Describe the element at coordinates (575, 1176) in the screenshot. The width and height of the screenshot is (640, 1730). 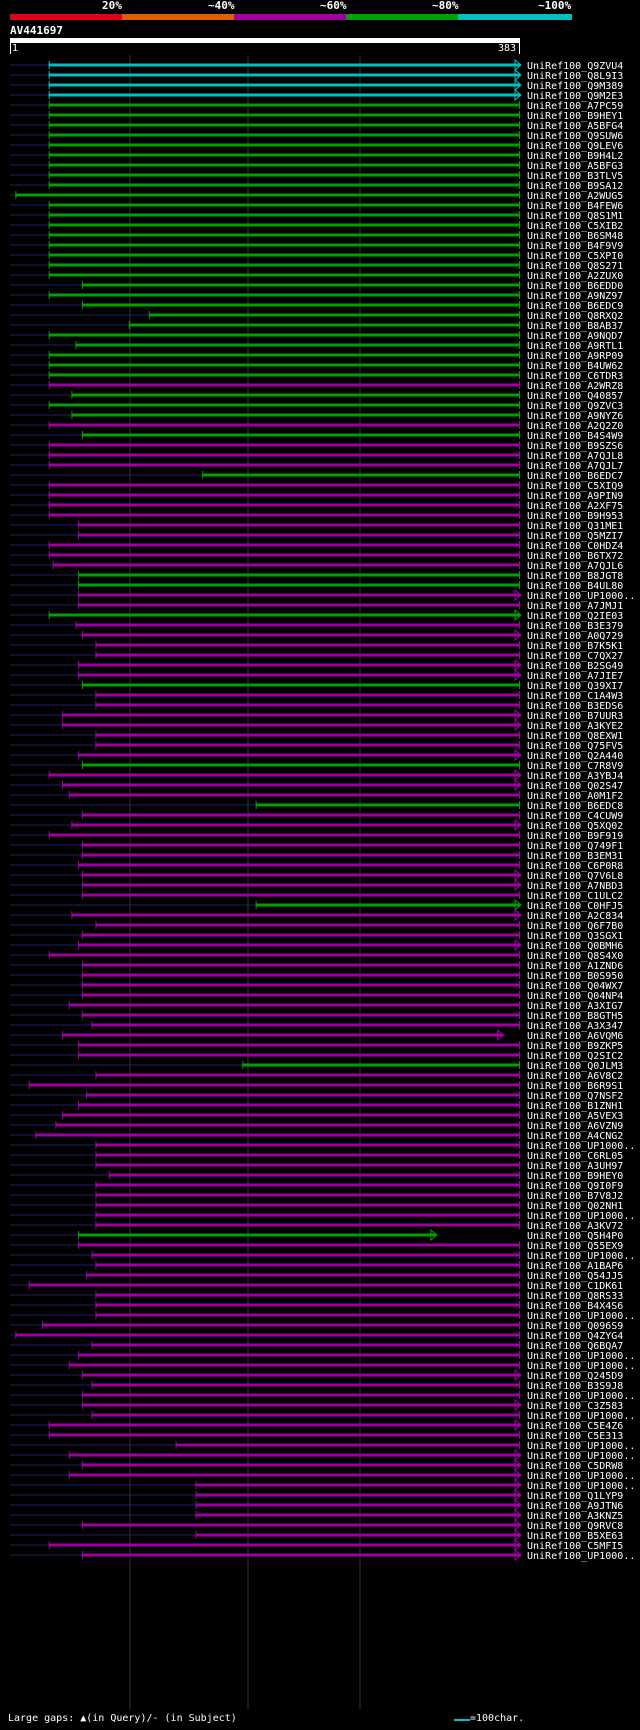
I see `hit-label: UniRef100_B9HEY0` at that location.